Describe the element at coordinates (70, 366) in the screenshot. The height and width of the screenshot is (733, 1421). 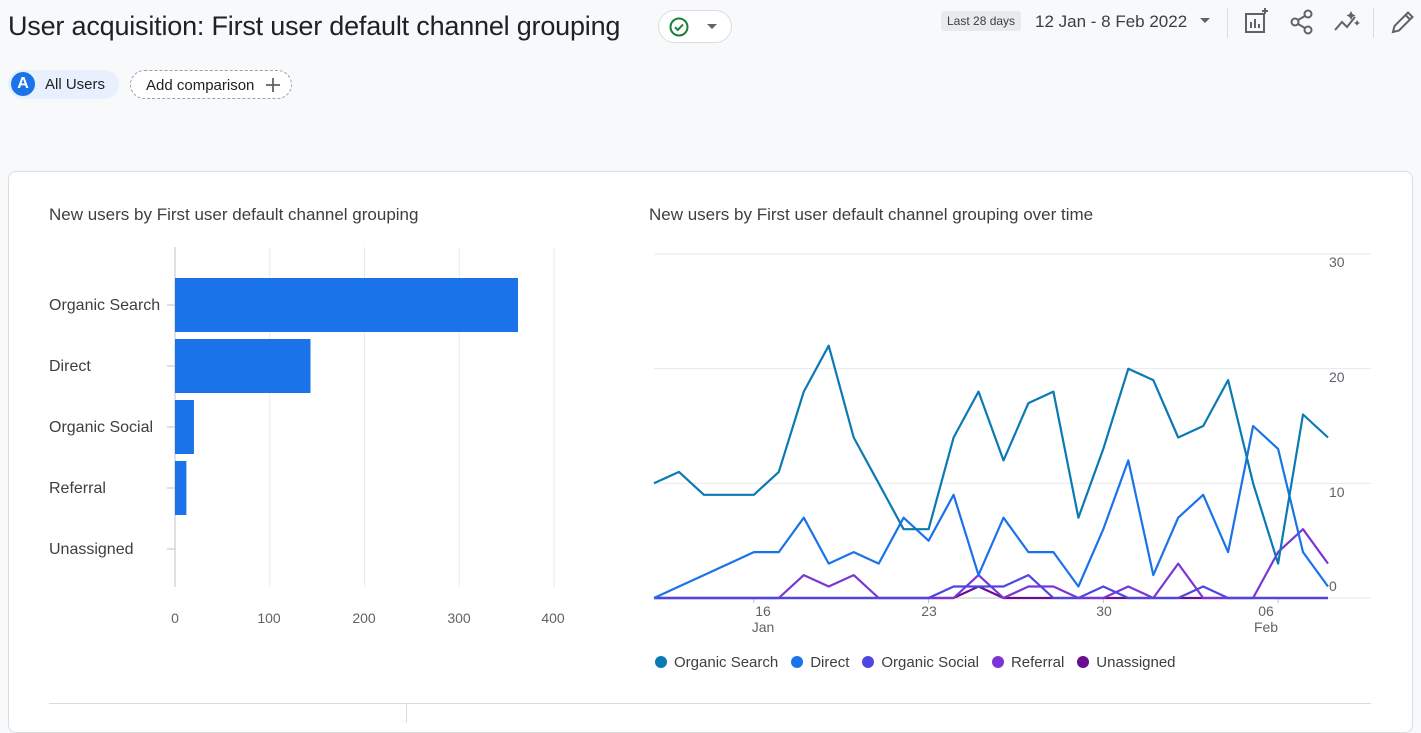
I see `bar-category-label: Direct` at that location.